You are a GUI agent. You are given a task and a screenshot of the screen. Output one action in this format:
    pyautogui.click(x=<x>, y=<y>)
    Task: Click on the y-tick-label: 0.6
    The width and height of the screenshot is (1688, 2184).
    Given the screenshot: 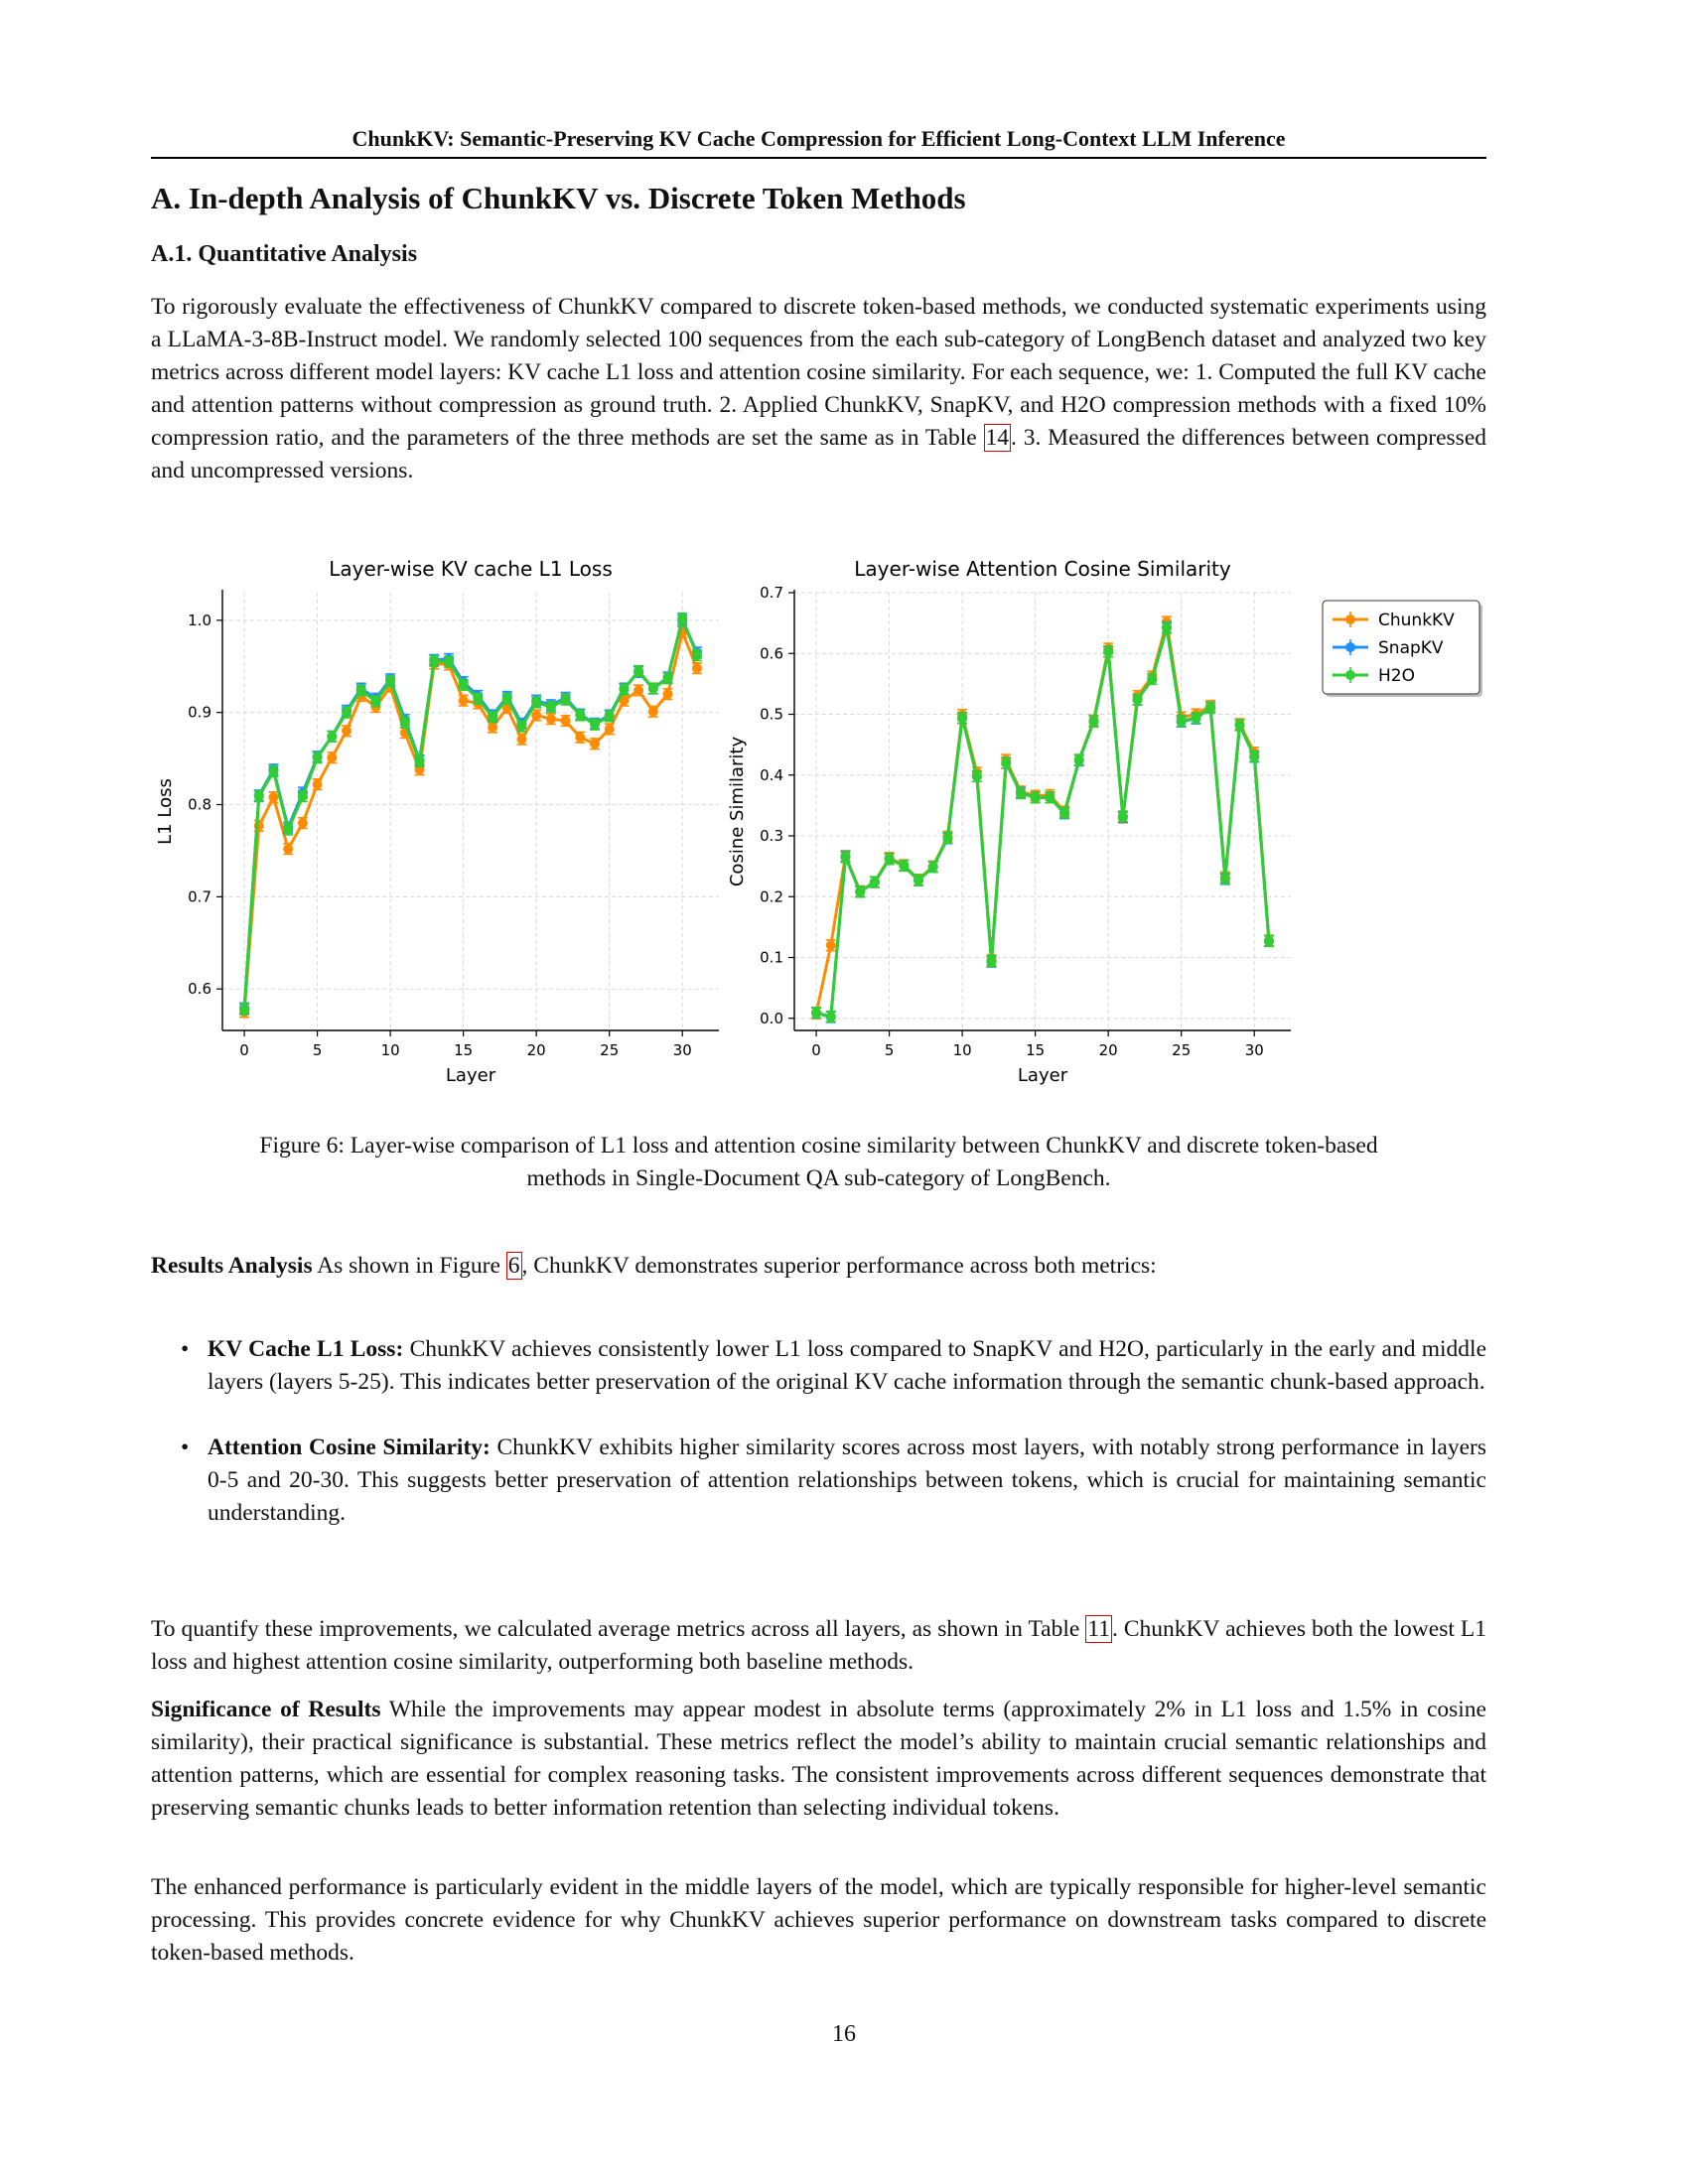 What is the action you would take?
    pyautogui.click(x=771, y=653)
    